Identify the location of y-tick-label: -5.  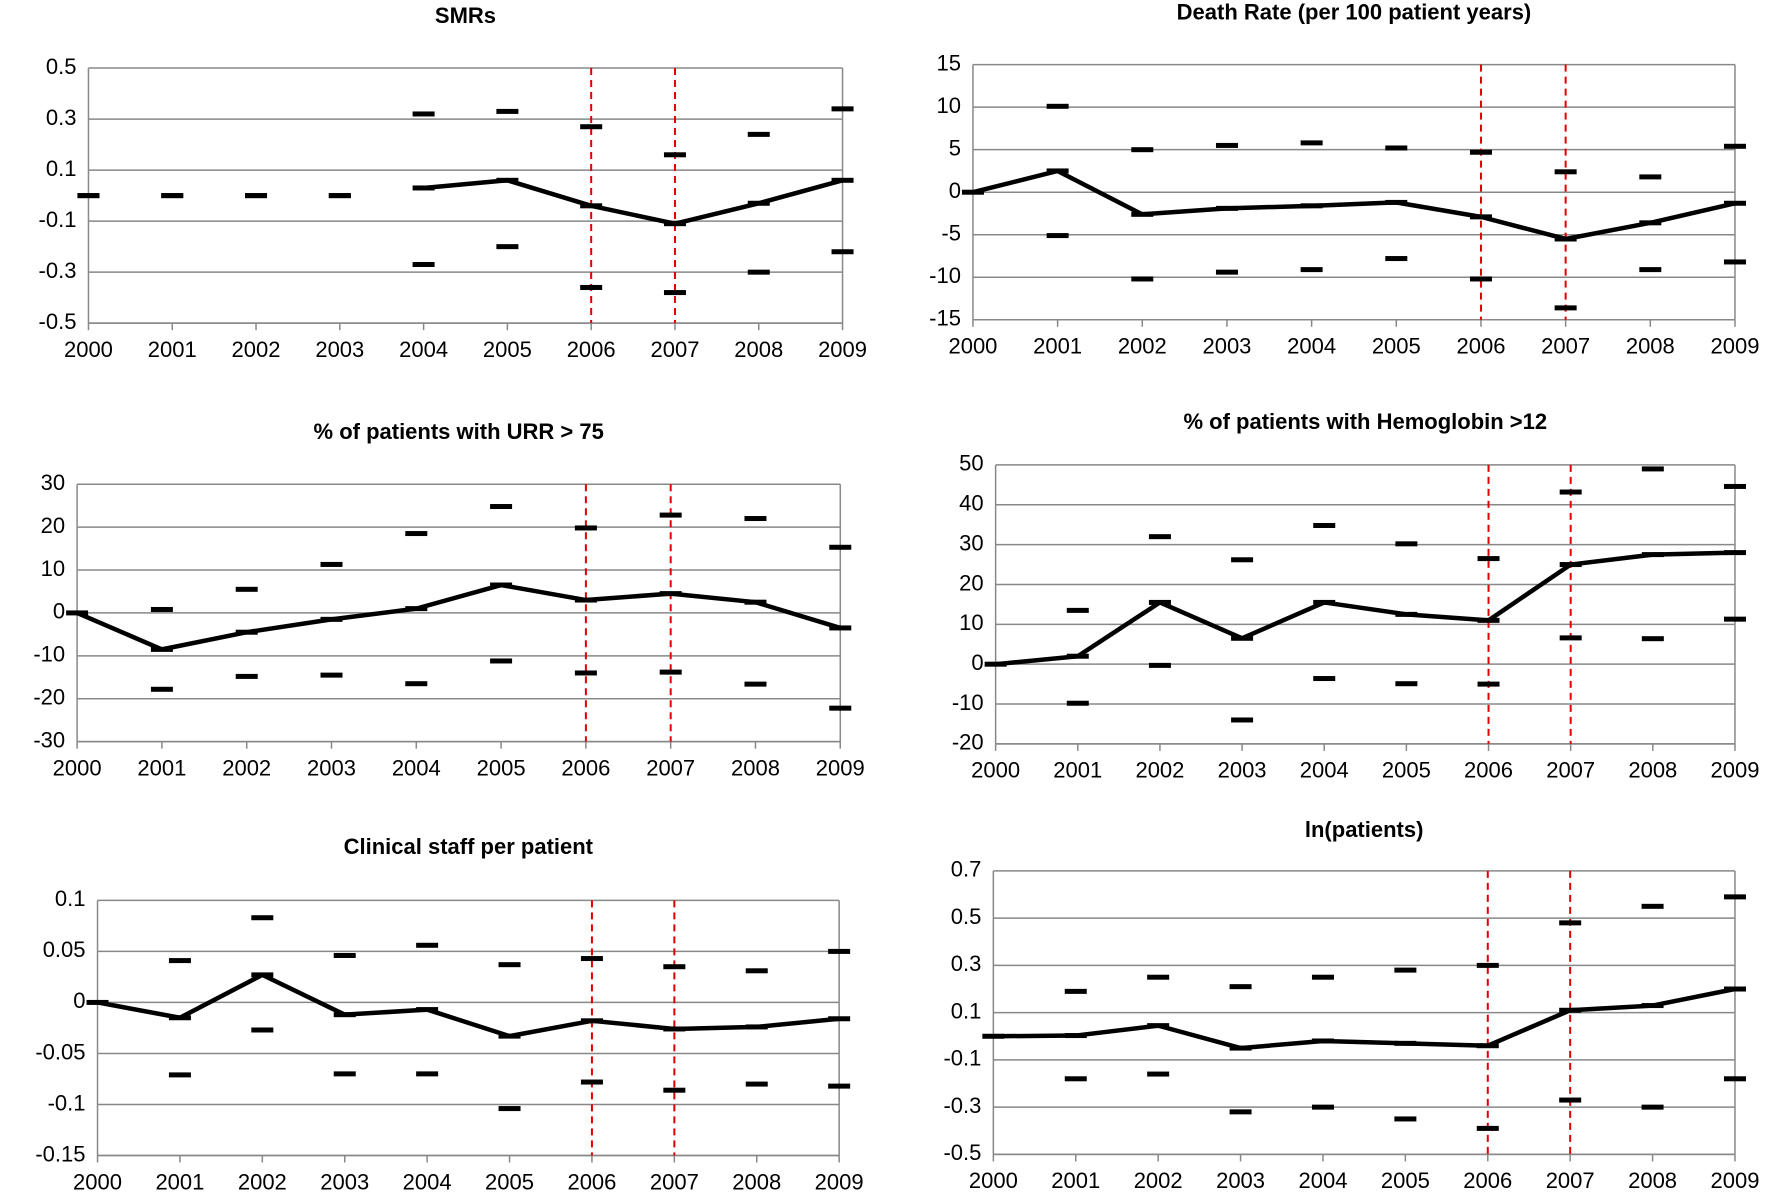
(951, 233).